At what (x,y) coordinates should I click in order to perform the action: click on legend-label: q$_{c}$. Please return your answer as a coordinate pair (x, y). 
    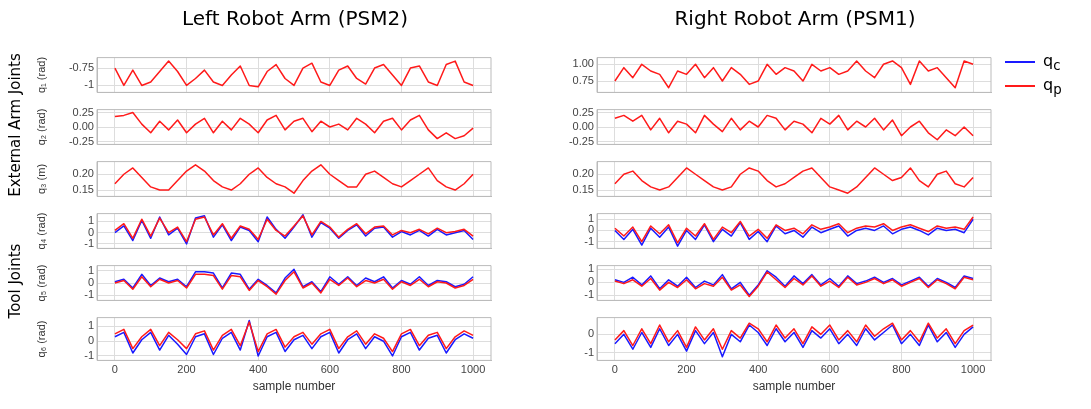
    Looking at the image, I should click on (1052, 62).